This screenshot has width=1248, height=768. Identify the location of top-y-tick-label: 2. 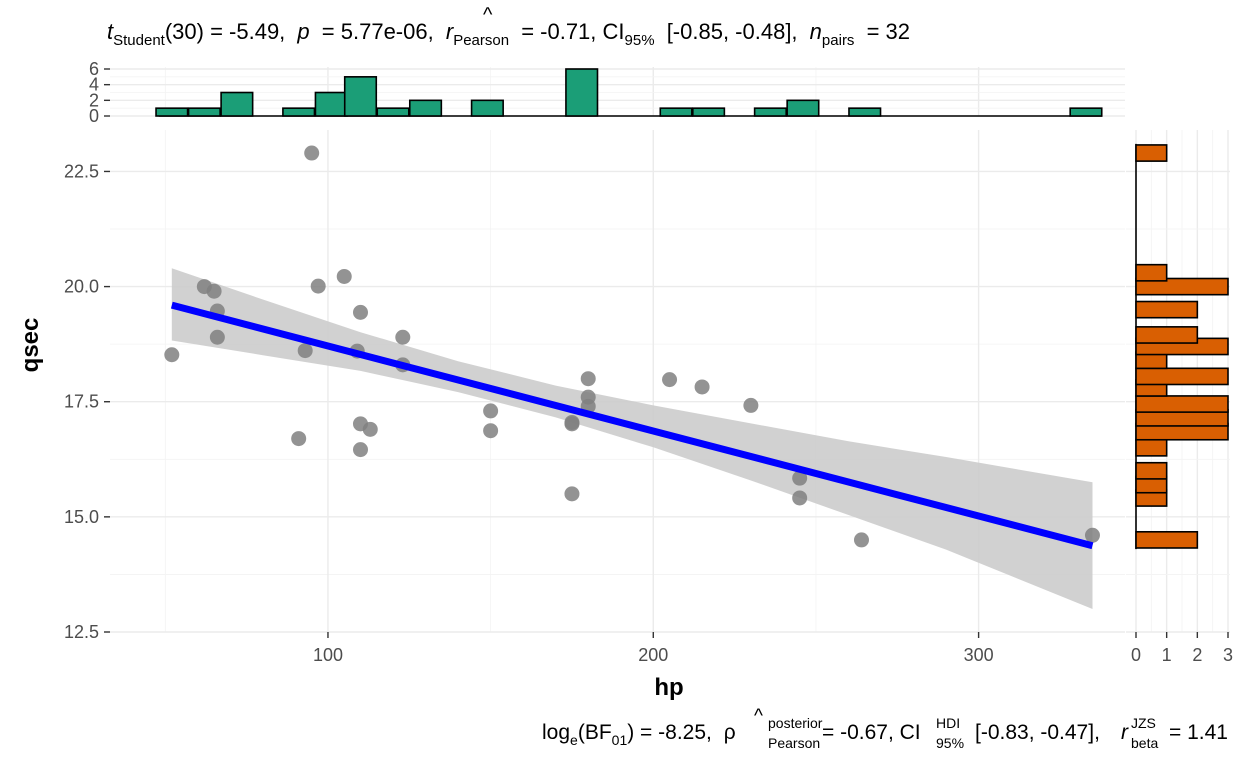
(94, 100).